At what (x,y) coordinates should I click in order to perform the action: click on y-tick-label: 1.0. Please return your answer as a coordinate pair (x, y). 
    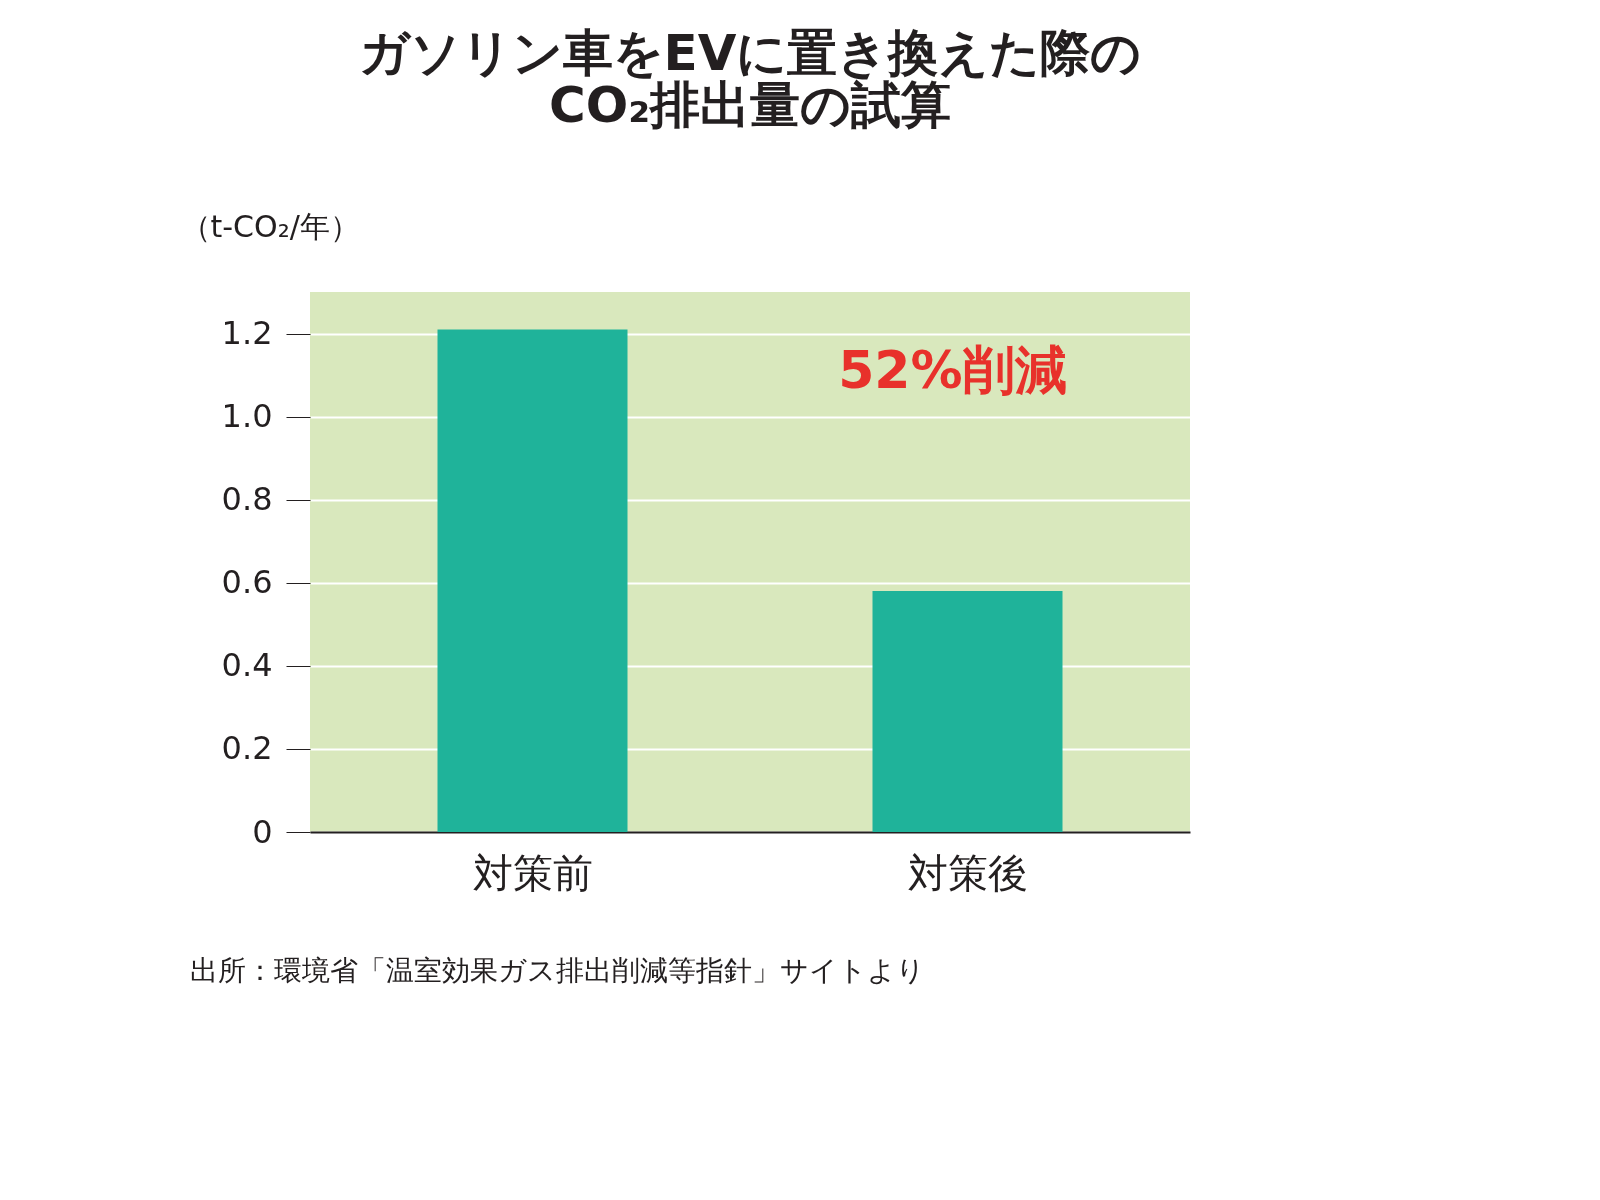
    Looking at the image, I should click on (247, 416).